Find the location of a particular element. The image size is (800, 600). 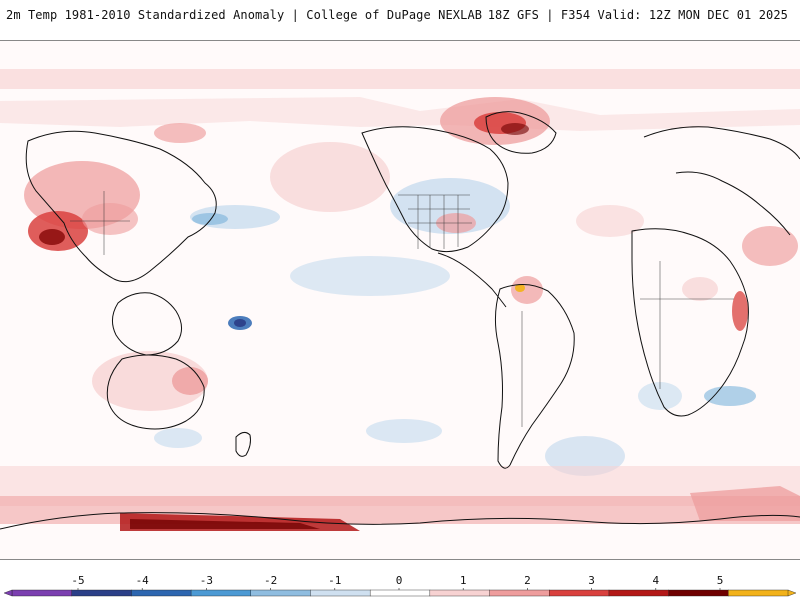

east-africa-hotspot is located at coordinates (740, 311).